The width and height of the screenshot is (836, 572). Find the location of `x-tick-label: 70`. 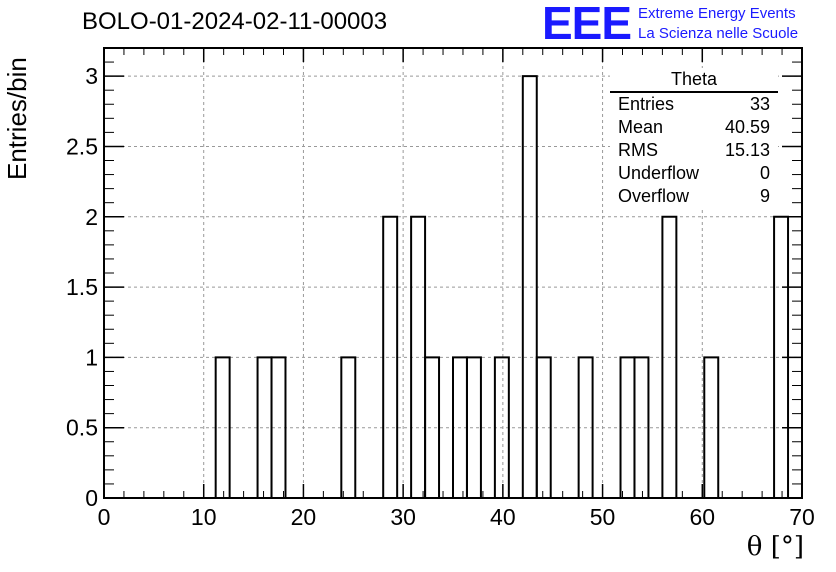

x-tick-label: 70 is located at coordinates (802, 517).